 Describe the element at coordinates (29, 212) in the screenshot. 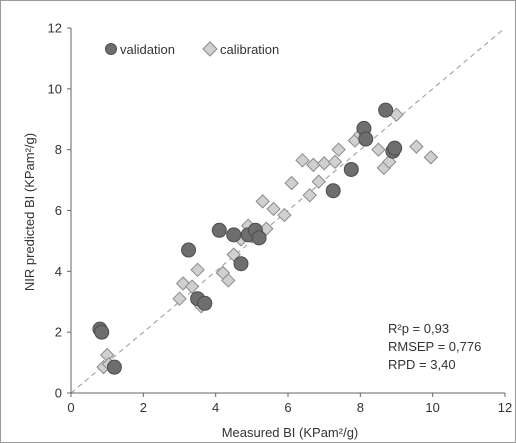

I see `y-axis-title: NIR predicted BI (KPam²/g)` at that location.